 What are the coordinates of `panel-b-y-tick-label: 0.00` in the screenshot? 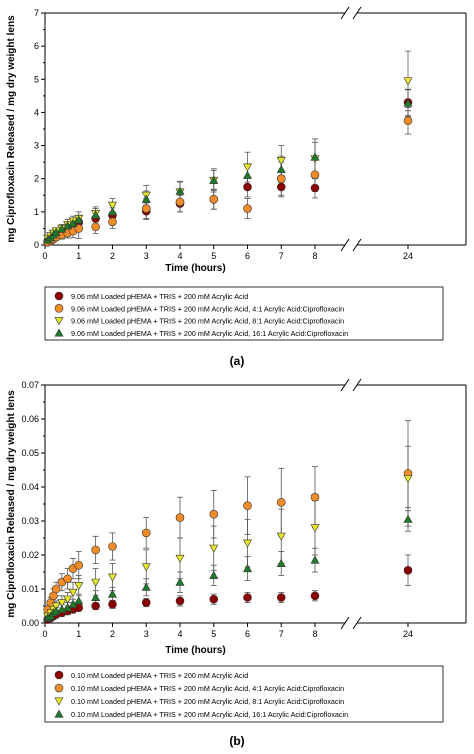 It's located at (30, 623).